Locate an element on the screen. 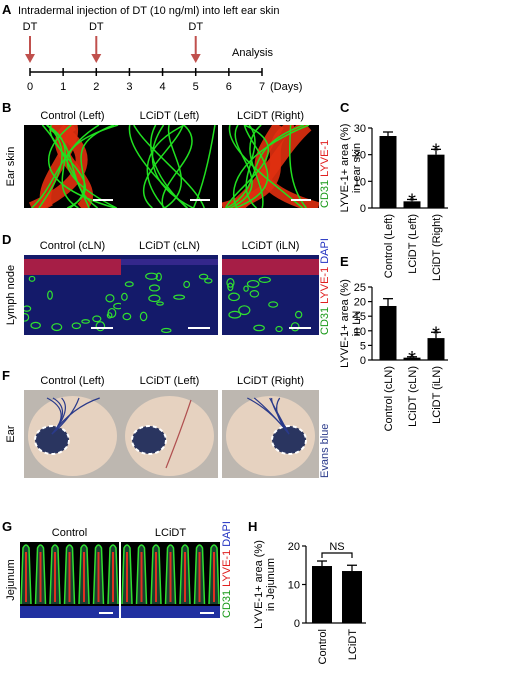 The image size is (520, 688). x-tick-label: LCiDT (cLN) is located at coordinates (413, 396).